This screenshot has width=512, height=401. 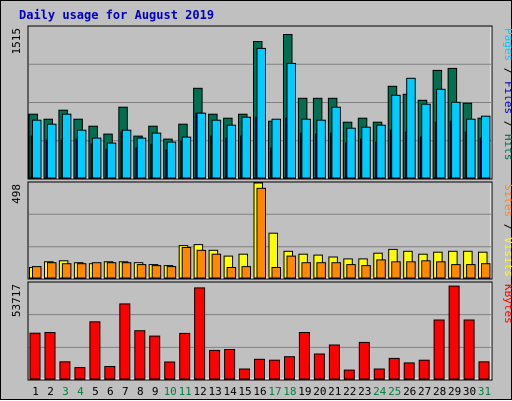 What do you see at coordinates (274, 391) in the screenshot?
I see `x-tick-label-day-17: 17` at bounding box center [274, 391].